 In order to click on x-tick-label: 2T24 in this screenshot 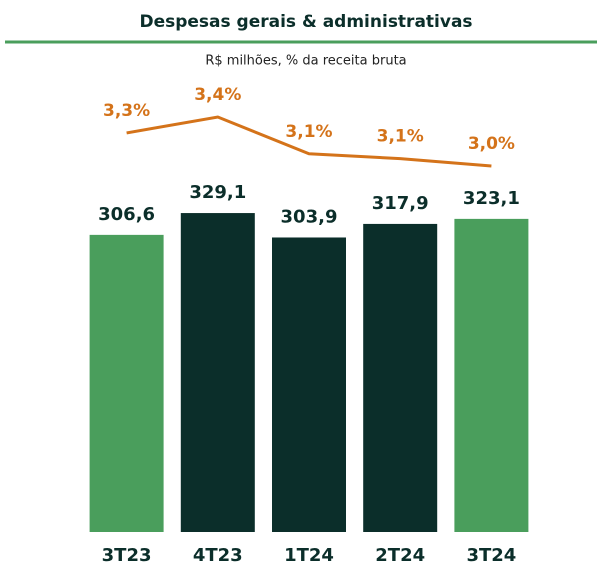, I will do `click(400, 555)`.